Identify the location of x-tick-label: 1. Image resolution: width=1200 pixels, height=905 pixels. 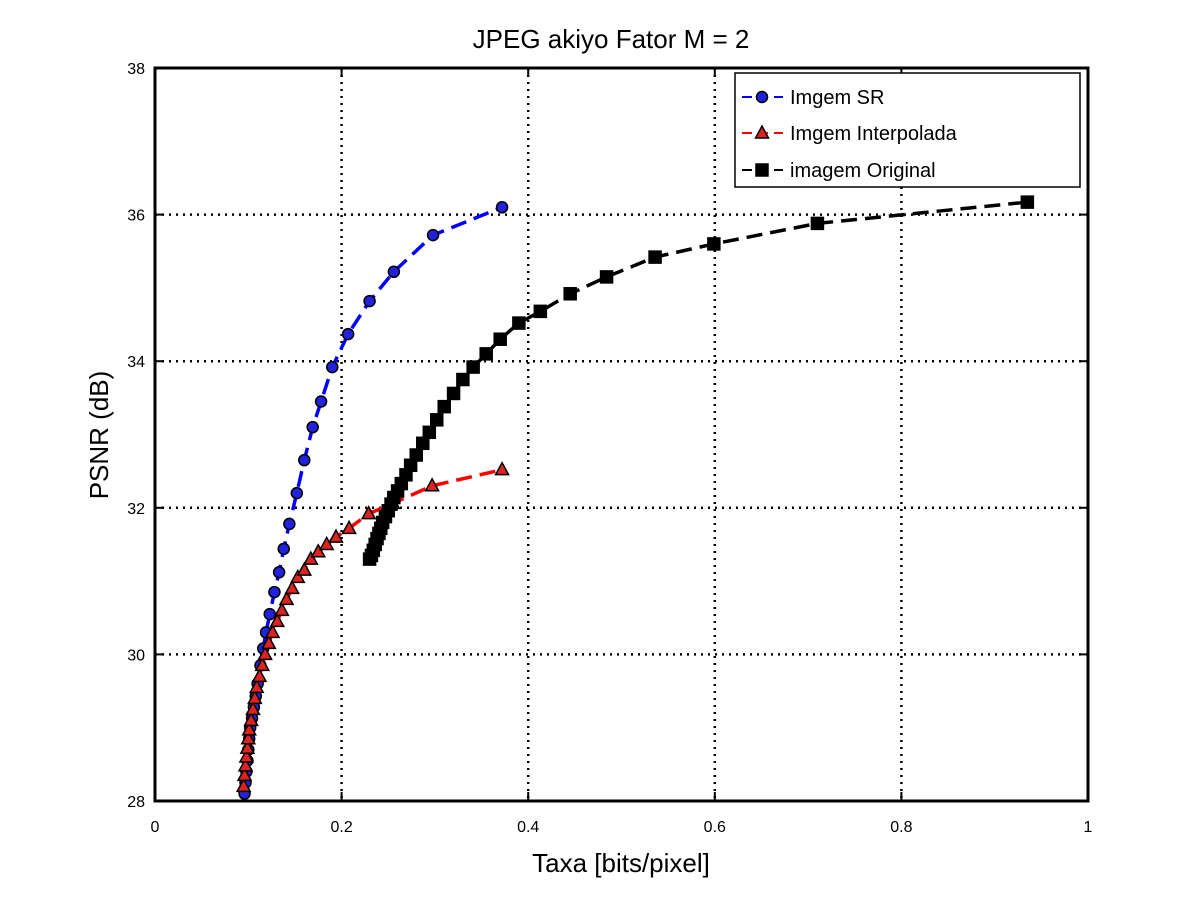
(1088, 827).